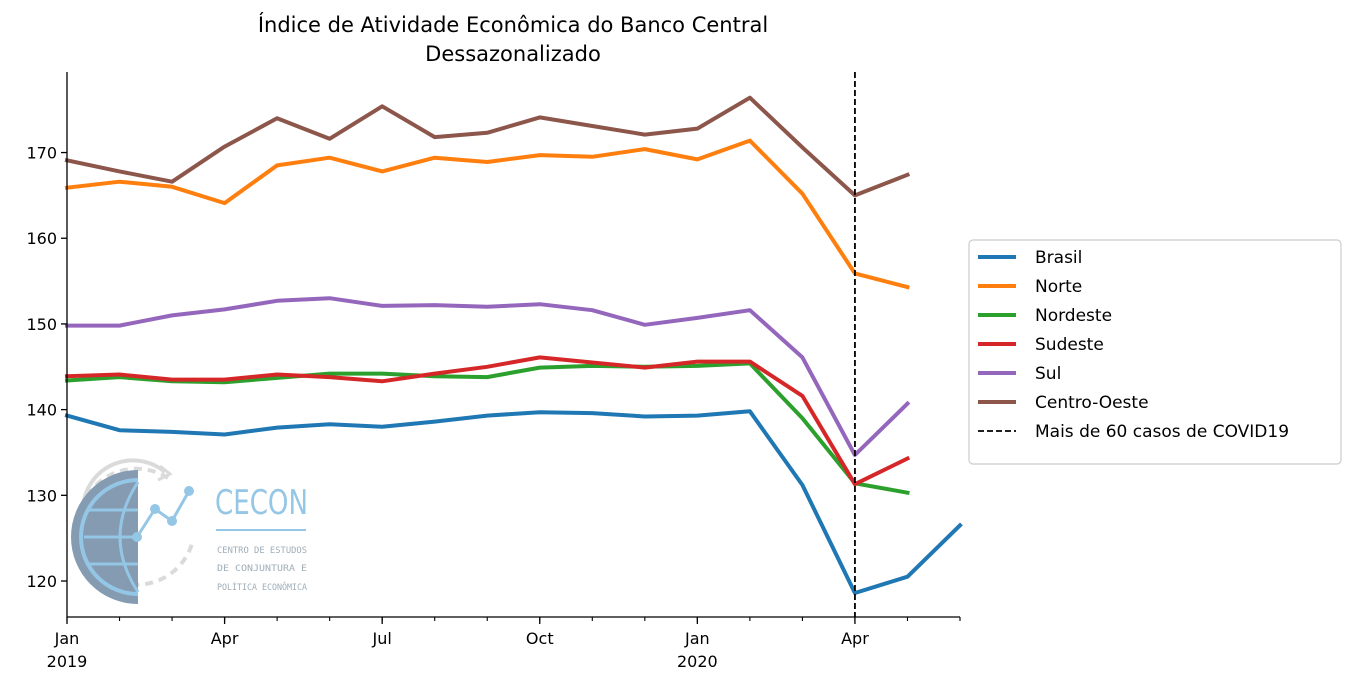 This screenshot has width=1355, height=686. Describe the element at coordinates (513, 54) in the screenshot. I see `chart-subtitle: Dessazonalizado` at that location.